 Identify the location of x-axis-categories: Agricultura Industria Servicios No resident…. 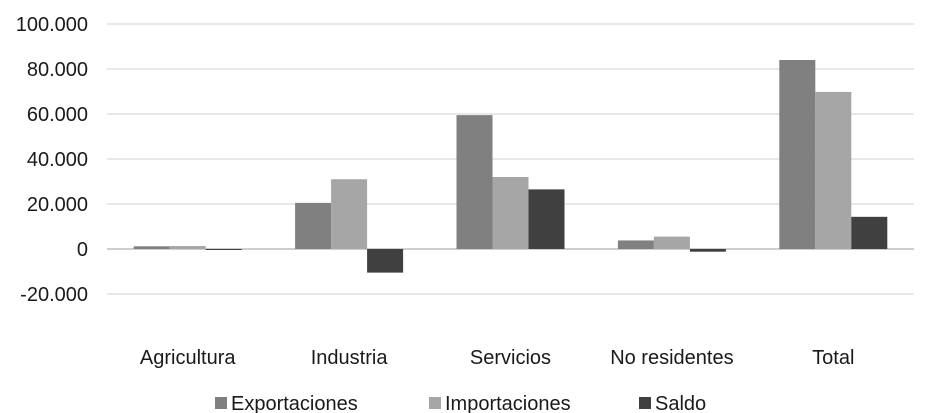
(497, 358).